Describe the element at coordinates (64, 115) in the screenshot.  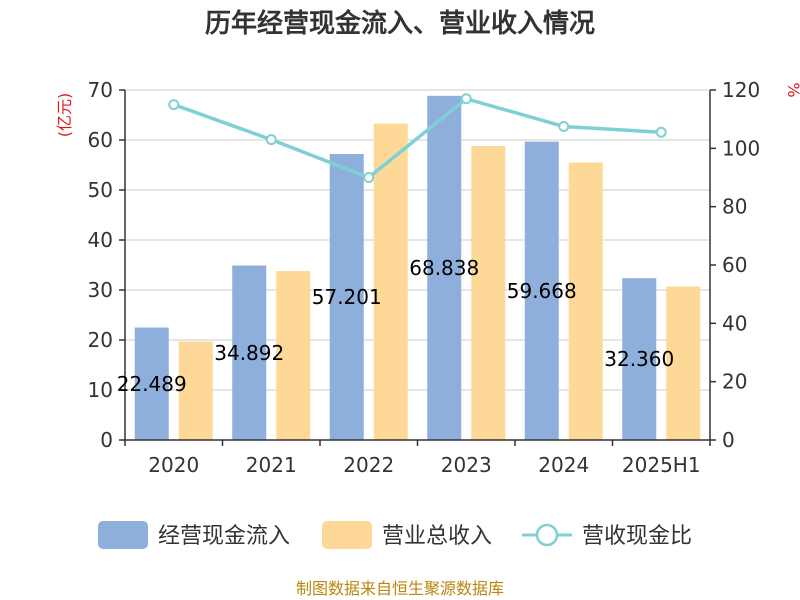
I see `y-left-unit: (亿元)` at that location.